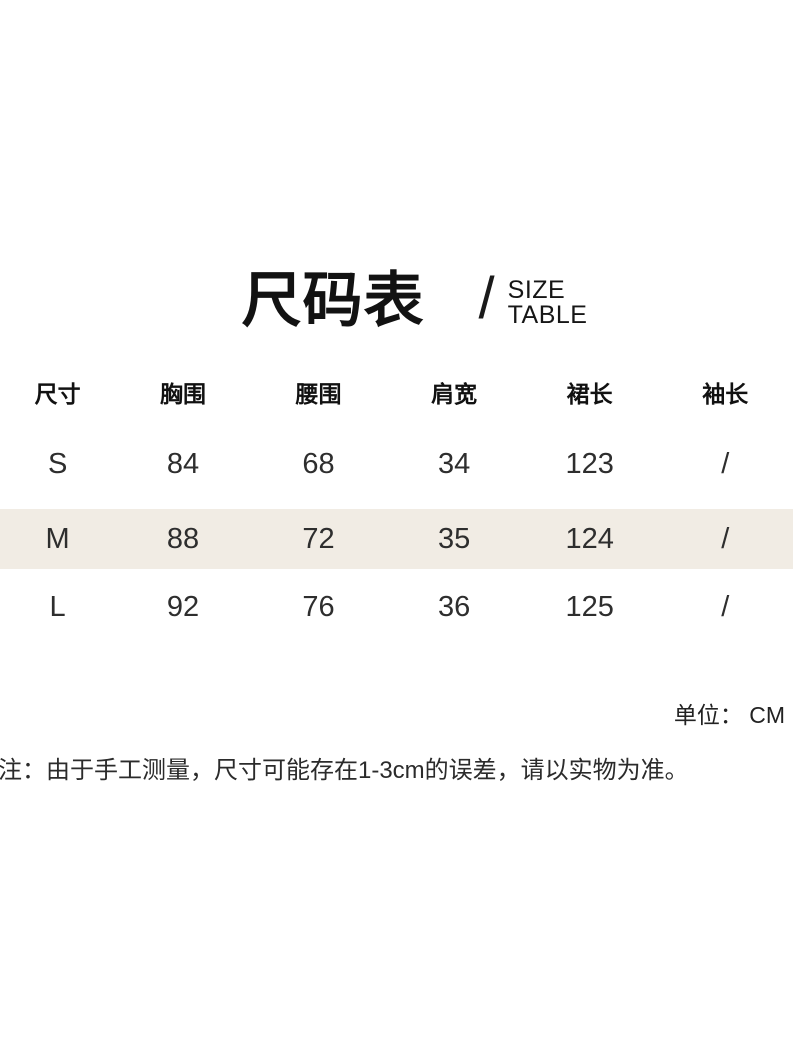 Image resolution: width=793 pixels, height=1058 pixels. I want to click on cell-waist-value: 76, so click(318, 606).